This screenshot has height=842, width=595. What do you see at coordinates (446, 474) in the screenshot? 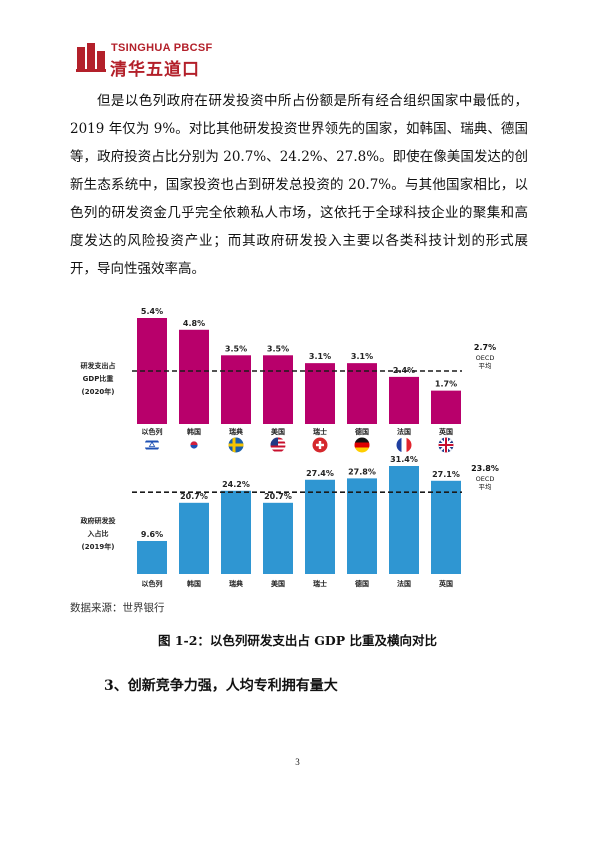
I see `data-label: 27.1%` at bounding box center [446, 474].